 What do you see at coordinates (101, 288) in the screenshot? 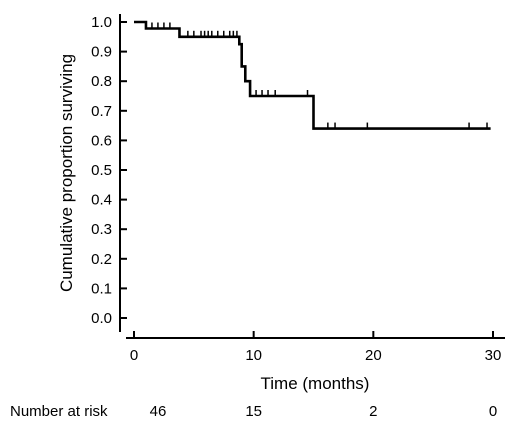
I see `y-tick-label: 0.1` at bounding box center [101, 288].